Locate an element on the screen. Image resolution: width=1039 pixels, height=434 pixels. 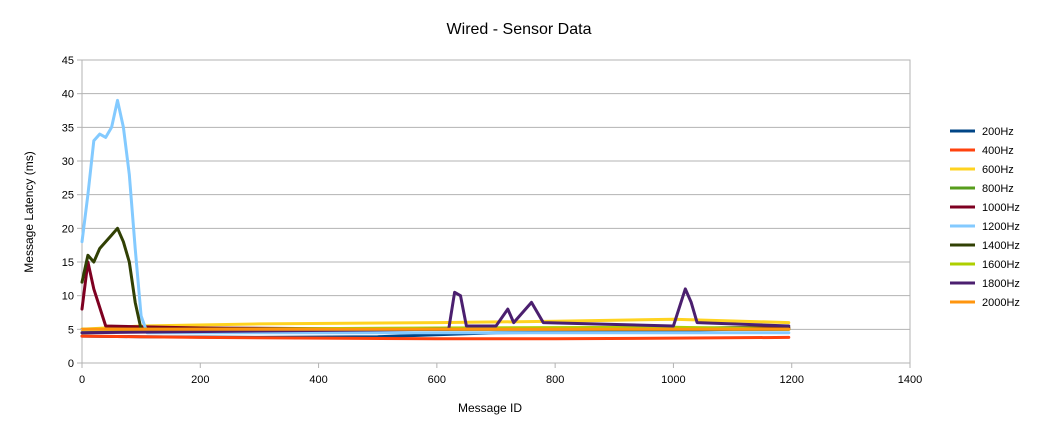
x-tick-label: 600 is located at coordinates (437, 380).